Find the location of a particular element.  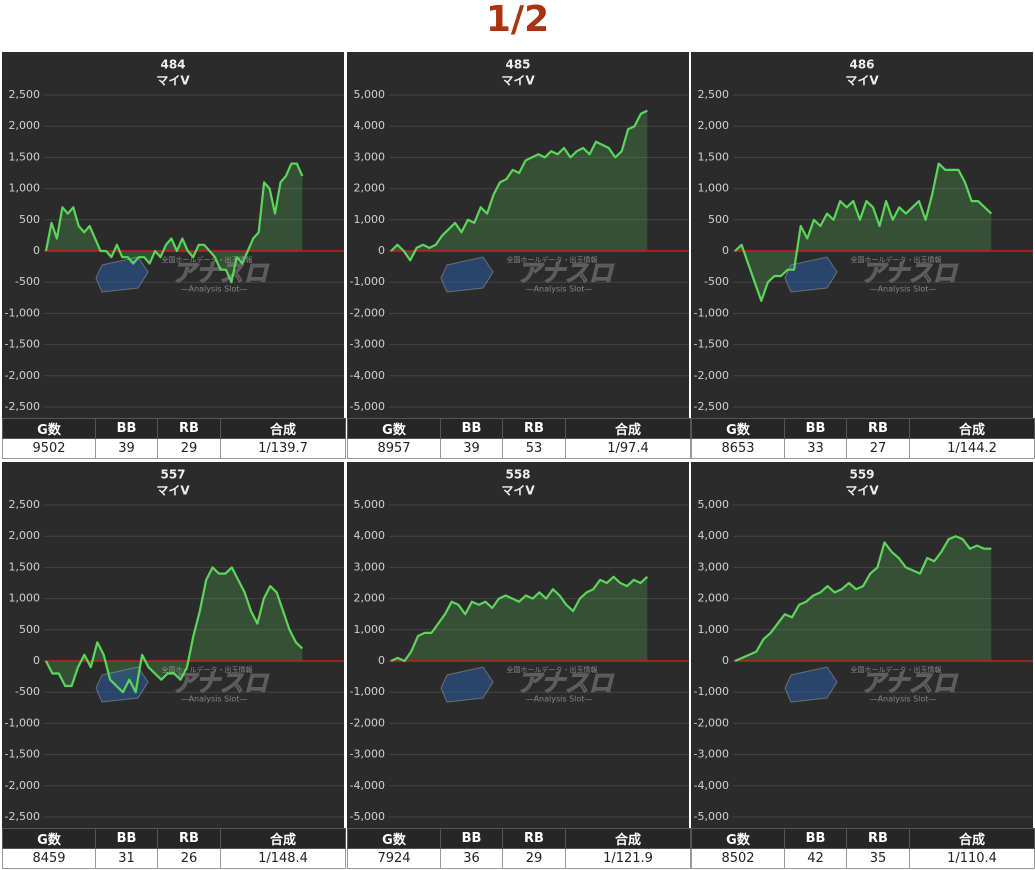

data-cell: 1/97.4 is located at coordinates (628, 448).